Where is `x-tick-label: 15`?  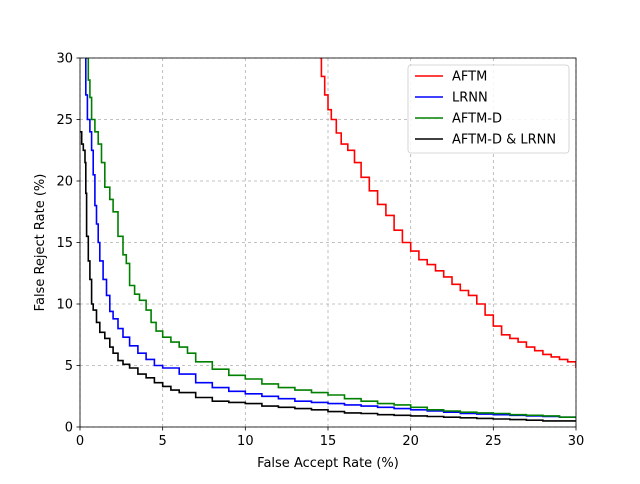 x-tick-label: 15 is located at coordinates (328, 441).